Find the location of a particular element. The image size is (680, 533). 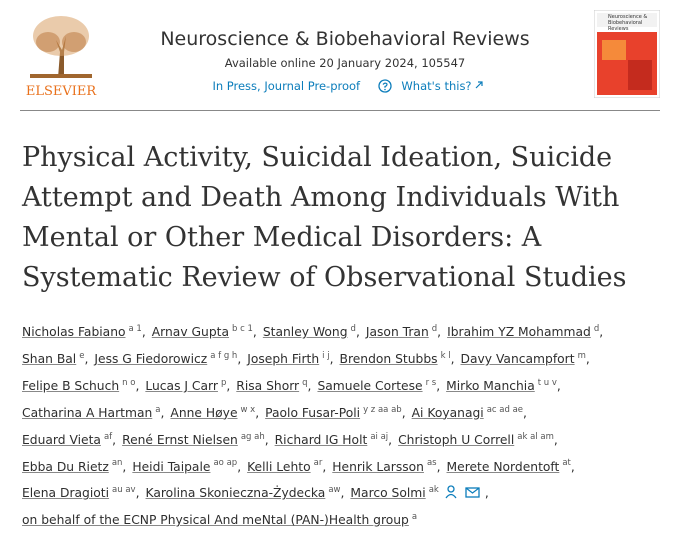

author-name: Catharina A Hartman is located at coordinates (87, 412).